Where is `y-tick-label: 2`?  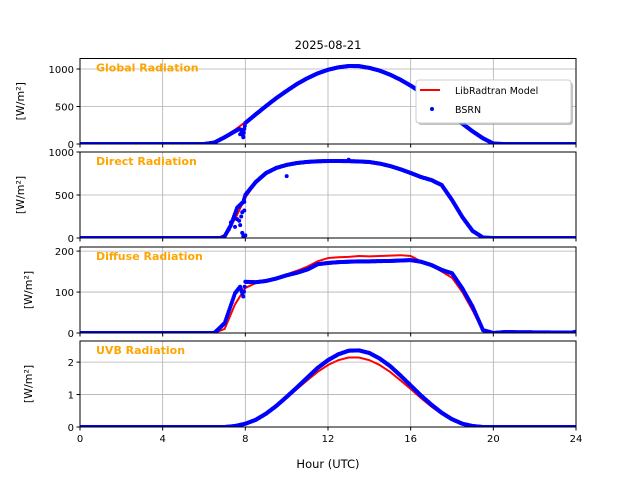 y-tick-label: 2 is located at coordinates (71, 363).